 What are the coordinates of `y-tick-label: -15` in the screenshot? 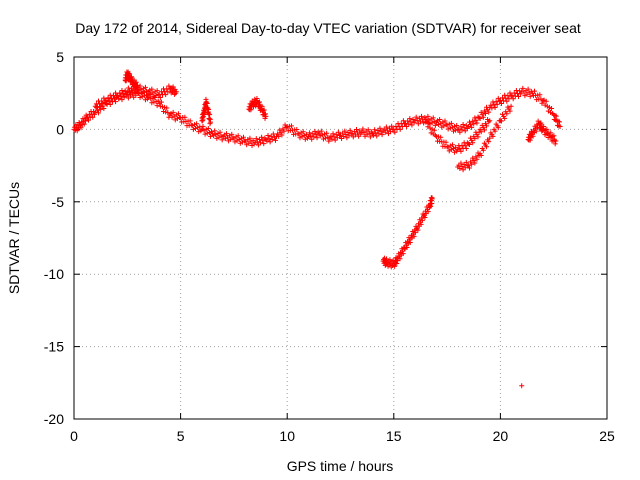 It's located at (54, 347).